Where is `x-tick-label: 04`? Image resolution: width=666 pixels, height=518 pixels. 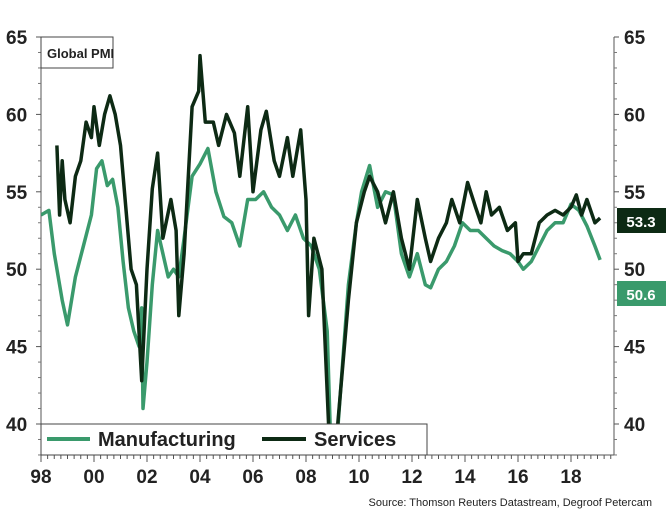
x-tick-label: 04 is located at coordinates (200, 477).